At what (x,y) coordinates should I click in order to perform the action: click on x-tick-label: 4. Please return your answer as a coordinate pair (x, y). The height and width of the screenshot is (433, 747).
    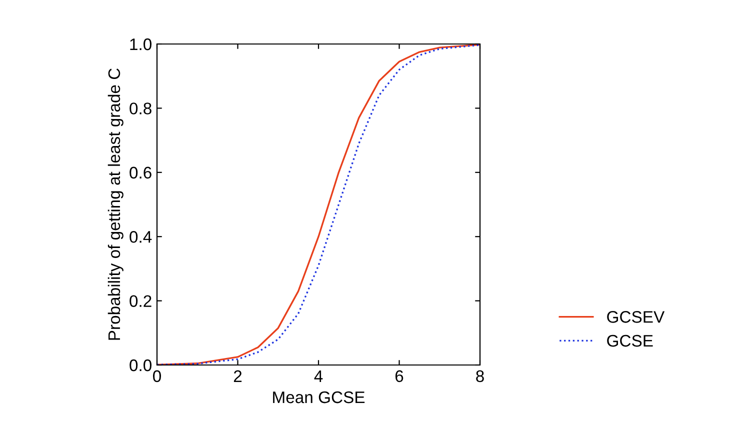
    Looking at the image, I should click on (318, 376).